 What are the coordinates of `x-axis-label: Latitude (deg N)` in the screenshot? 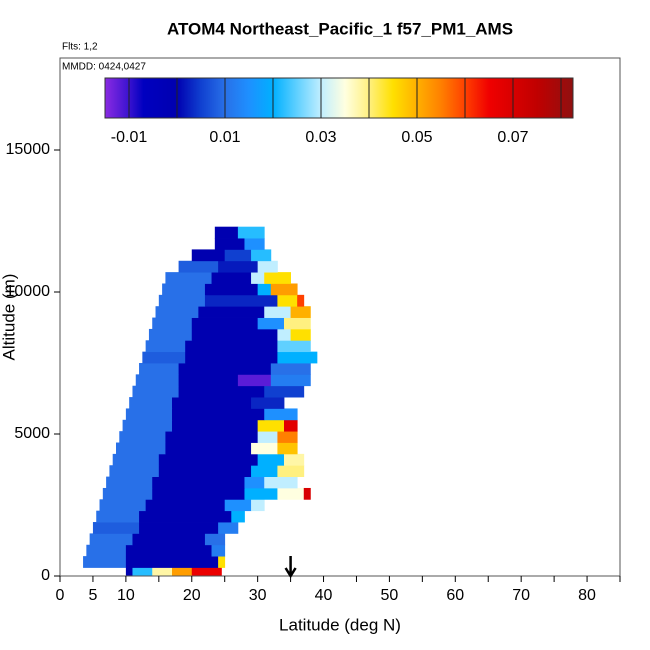 It's located at (340, 624).